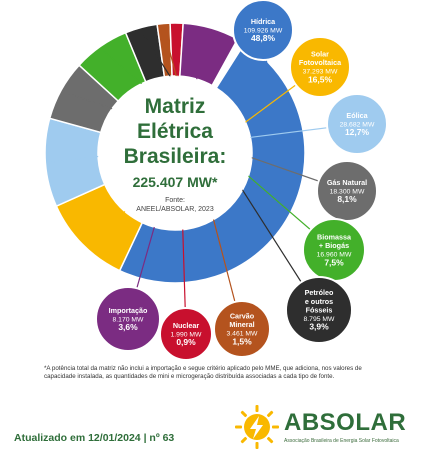 Image resolution: width=423 pixels, height=455 pixels. I want to click on bubble-value-petroleo: 8.795 MW, so click(320, 319).